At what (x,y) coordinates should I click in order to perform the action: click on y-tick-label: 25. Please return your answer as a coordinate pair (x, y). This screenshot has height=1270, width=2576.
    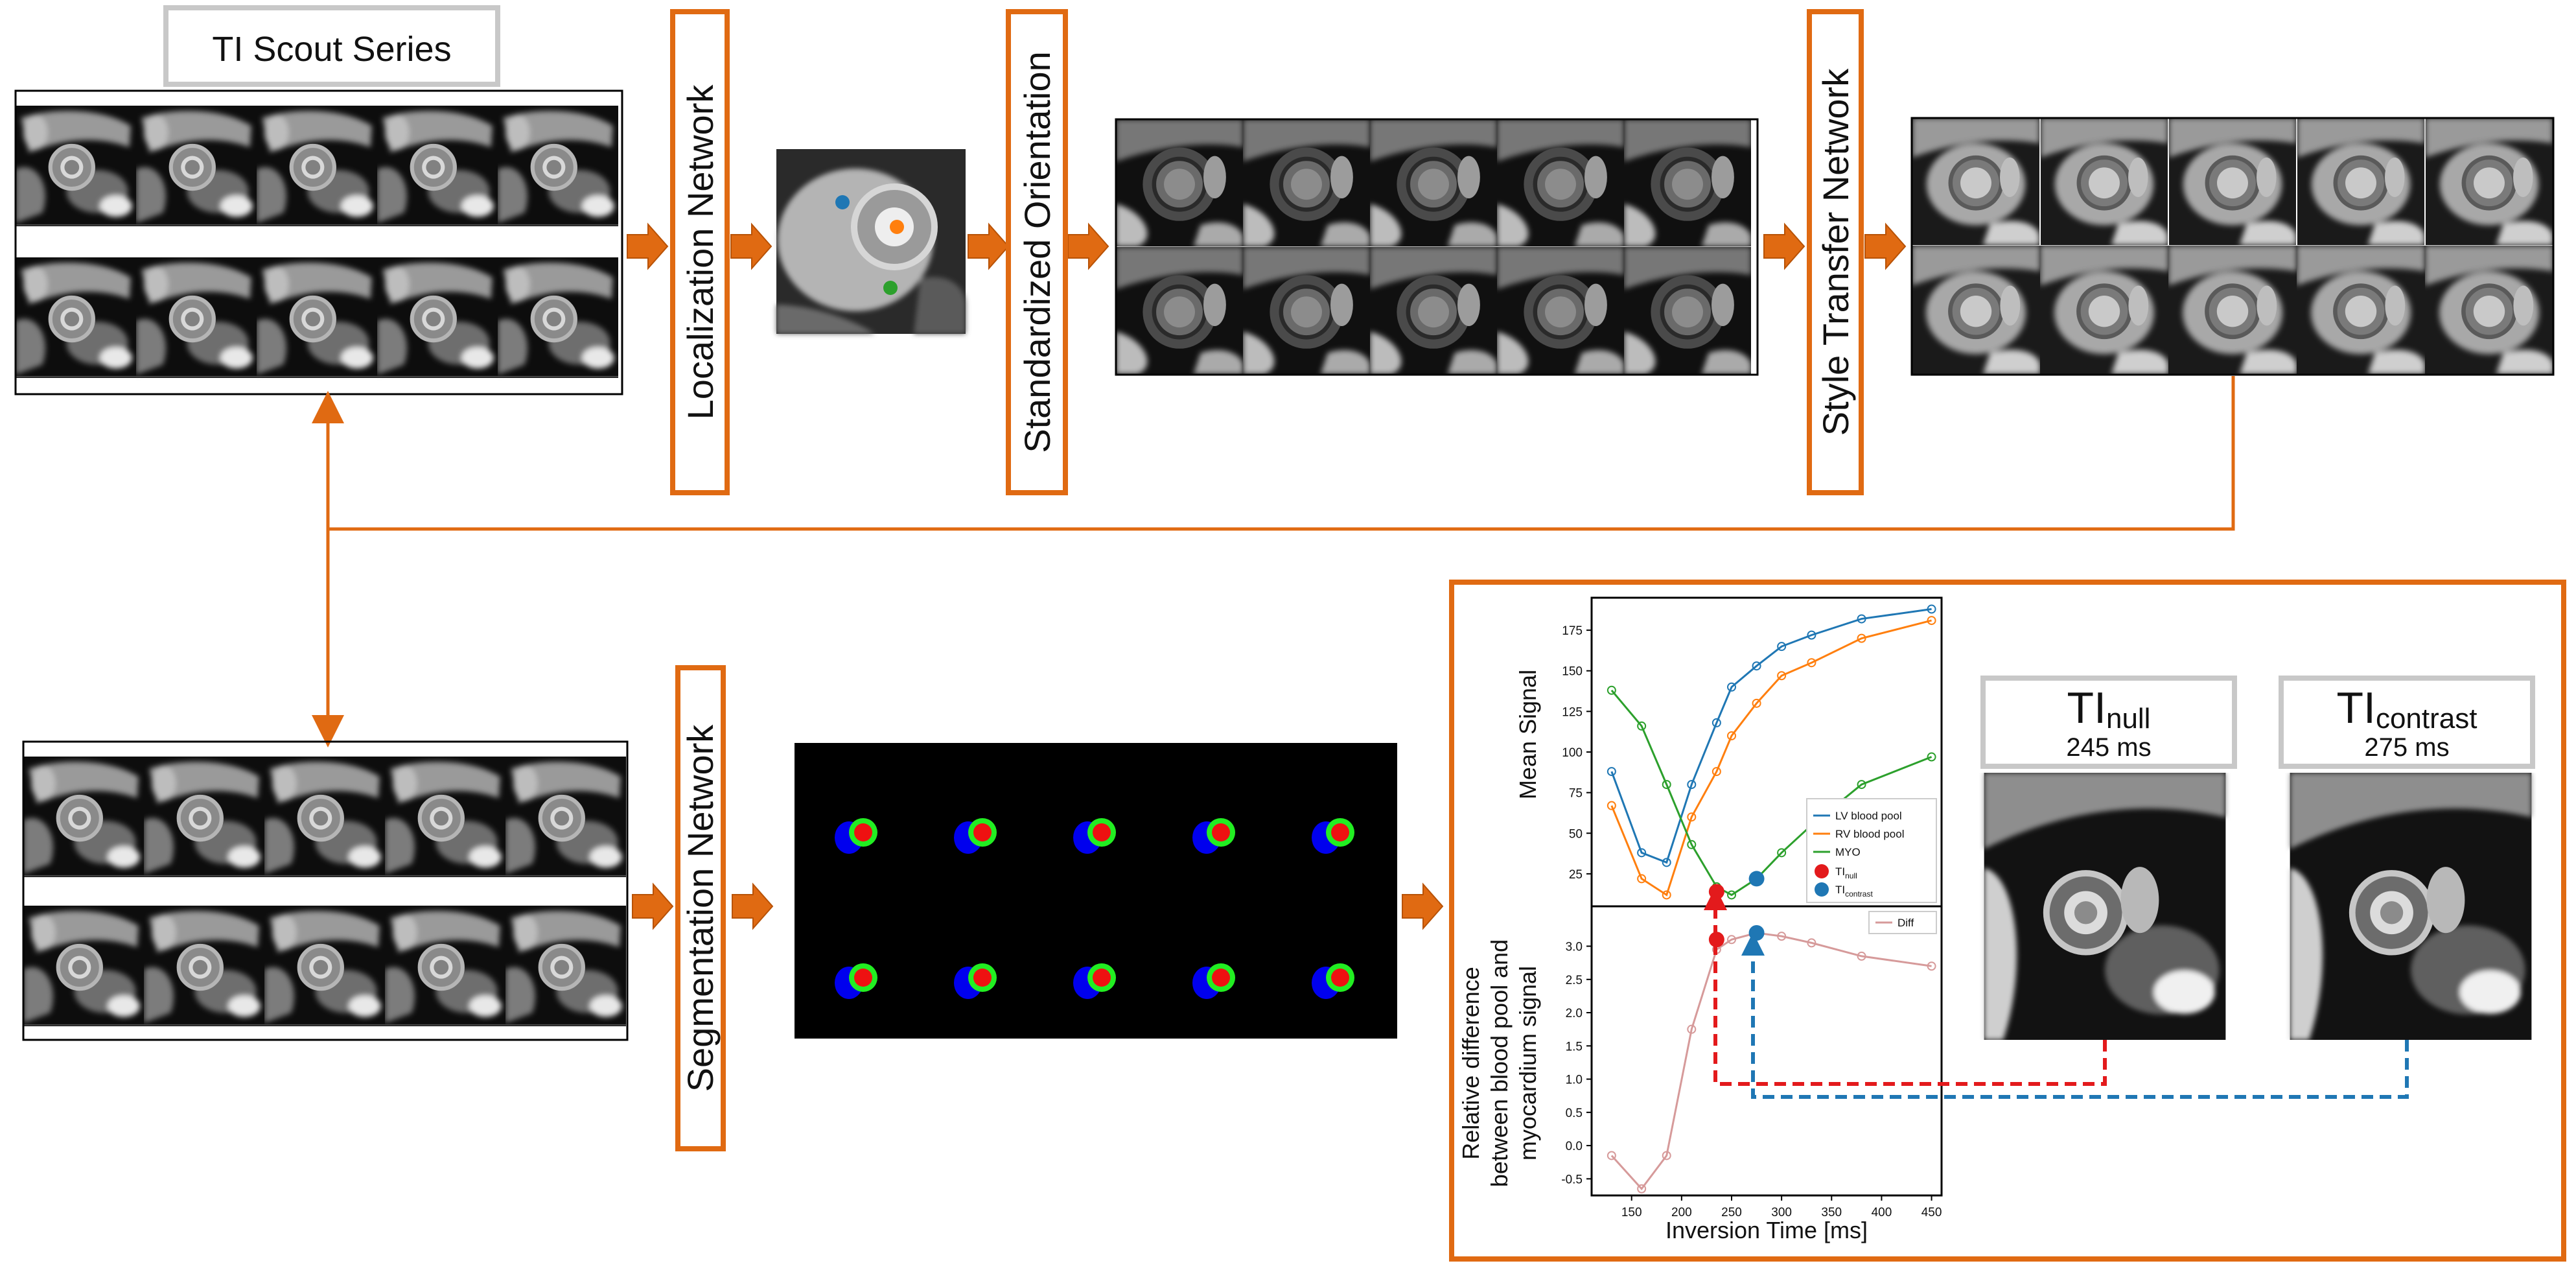
    Looking at the image, I should click on (1576, 875).